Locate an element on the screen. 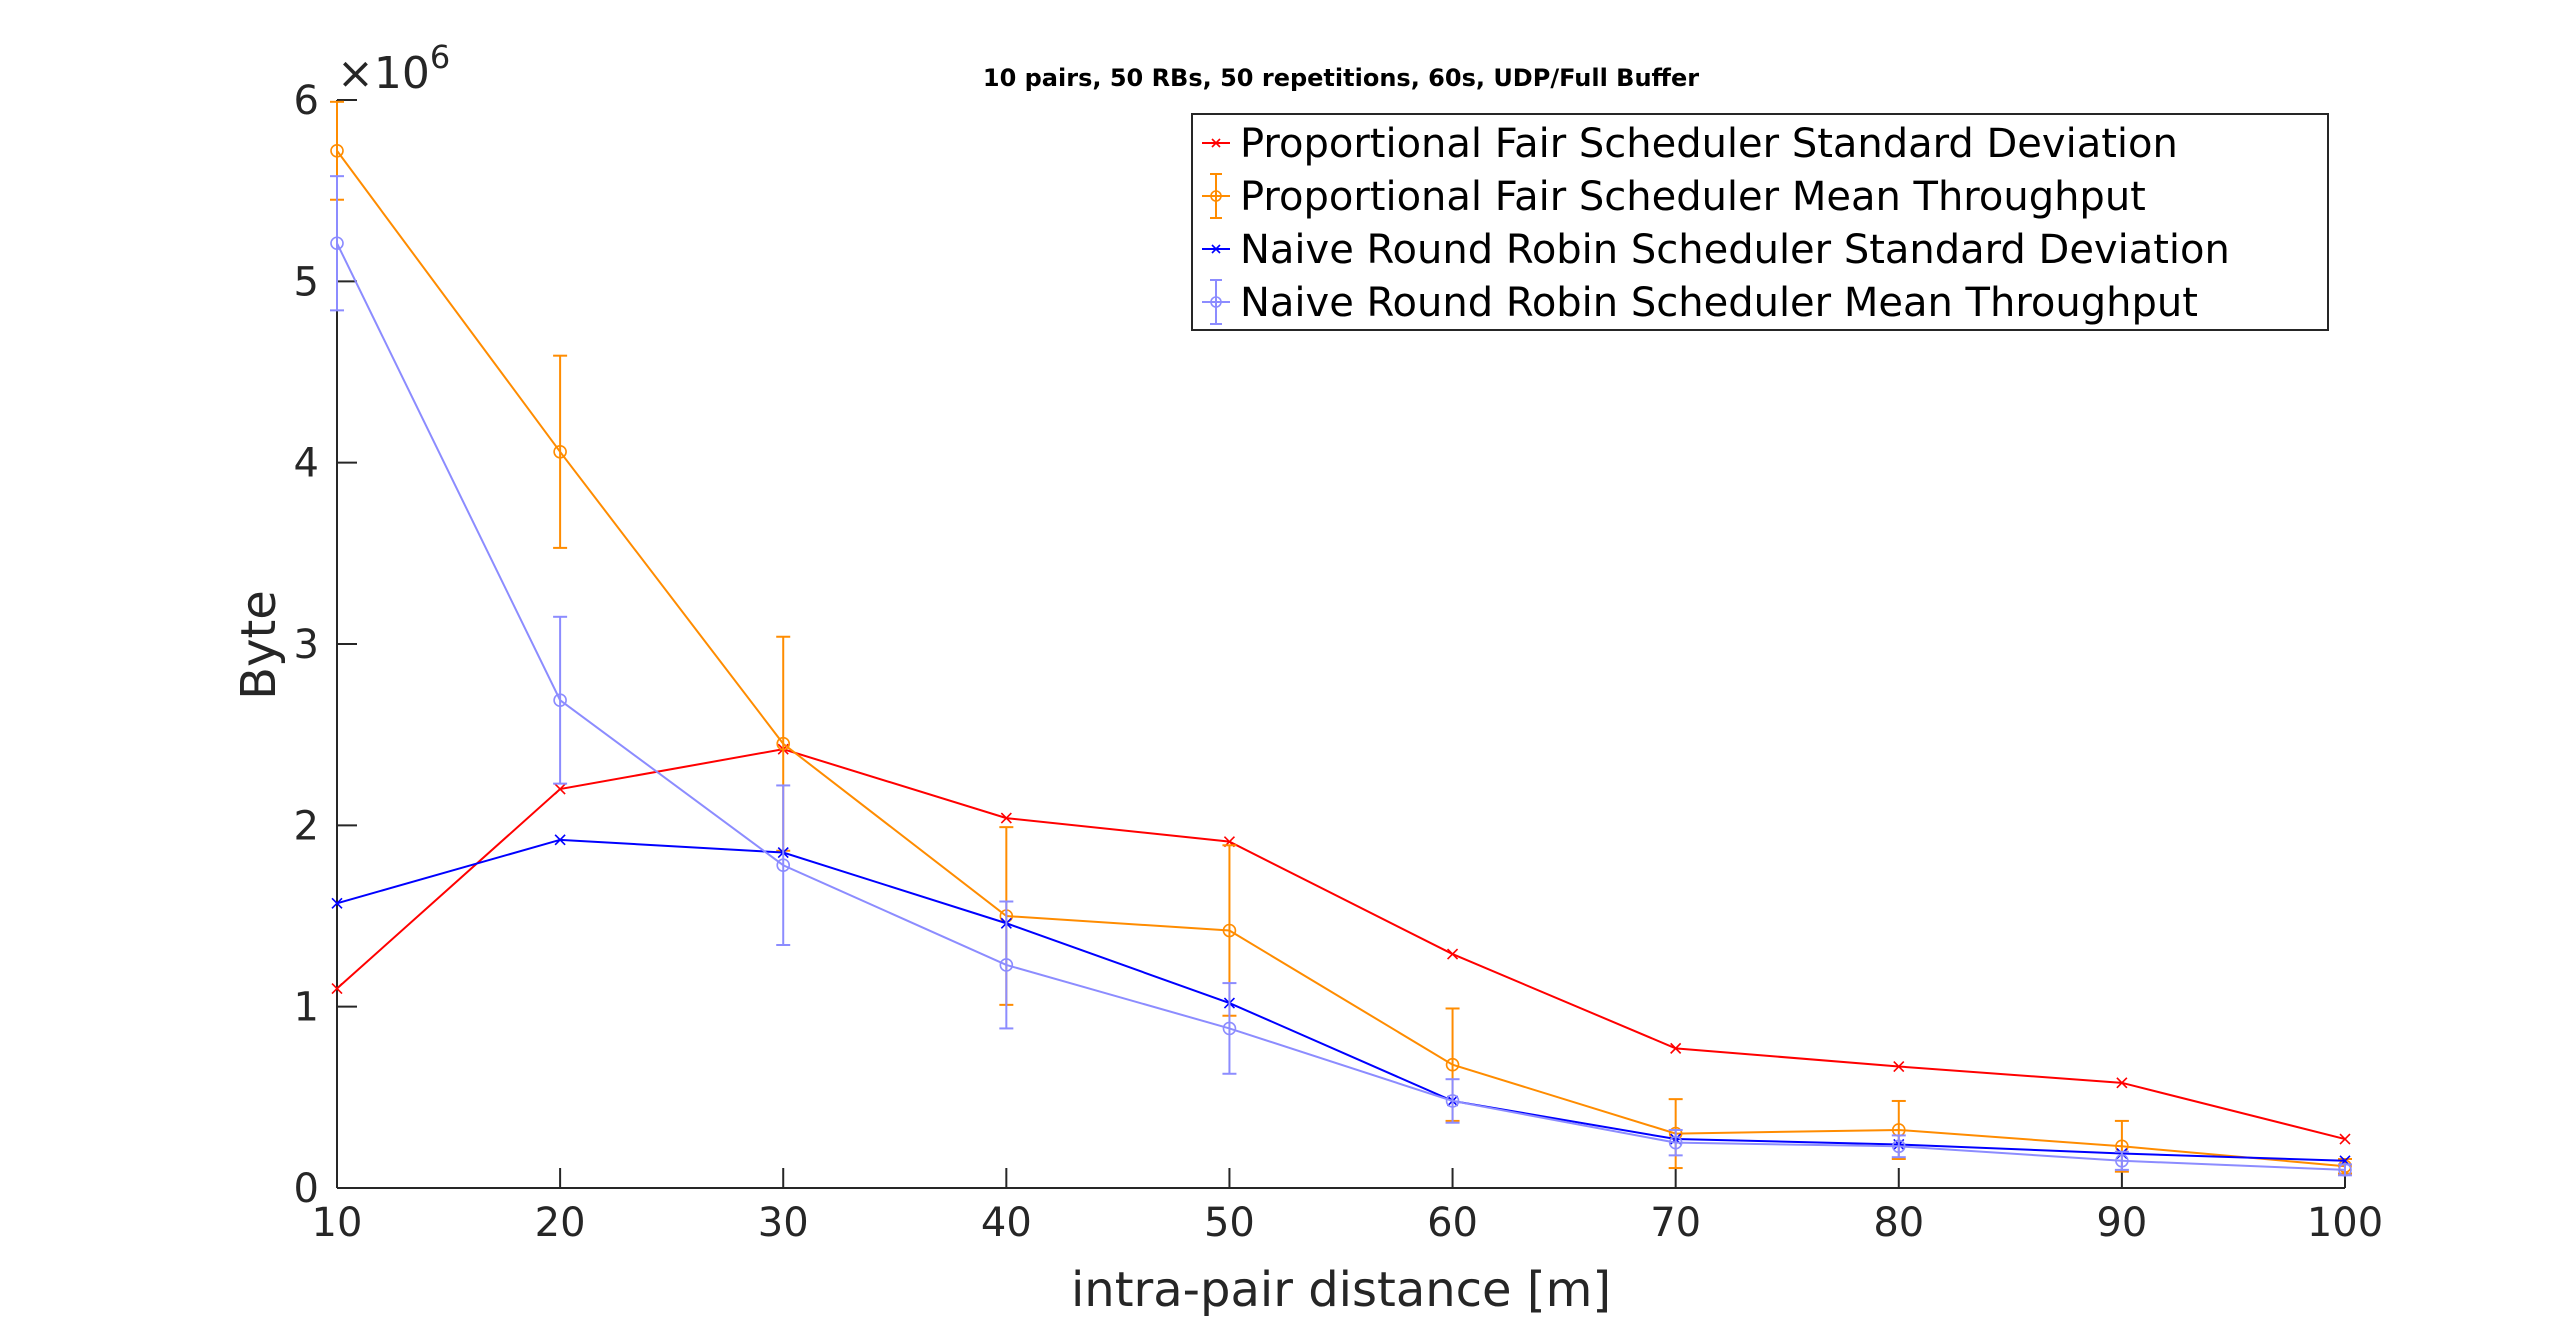 Image resolution: width=2560 pixels, height=1321 pixels. y-tick-label: 6 is located at coordinates (306, 101).